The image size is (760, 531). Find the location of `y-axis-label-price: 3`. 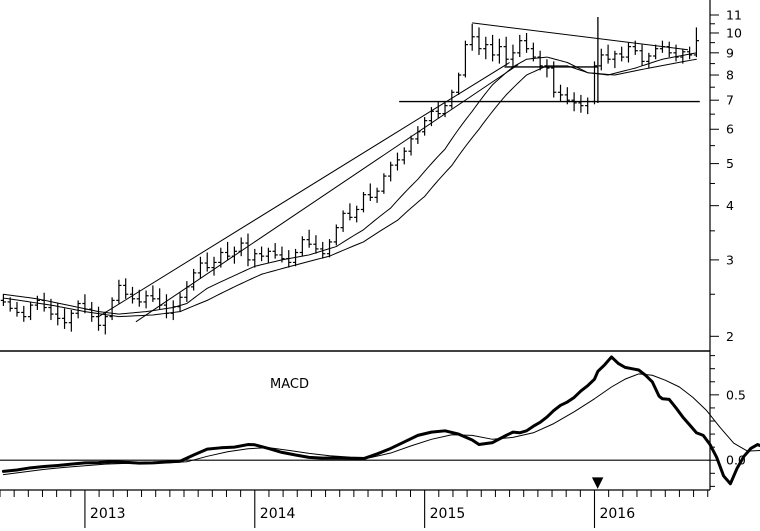

y-axis-label-price: 3 is located at coordinates (730, 259).